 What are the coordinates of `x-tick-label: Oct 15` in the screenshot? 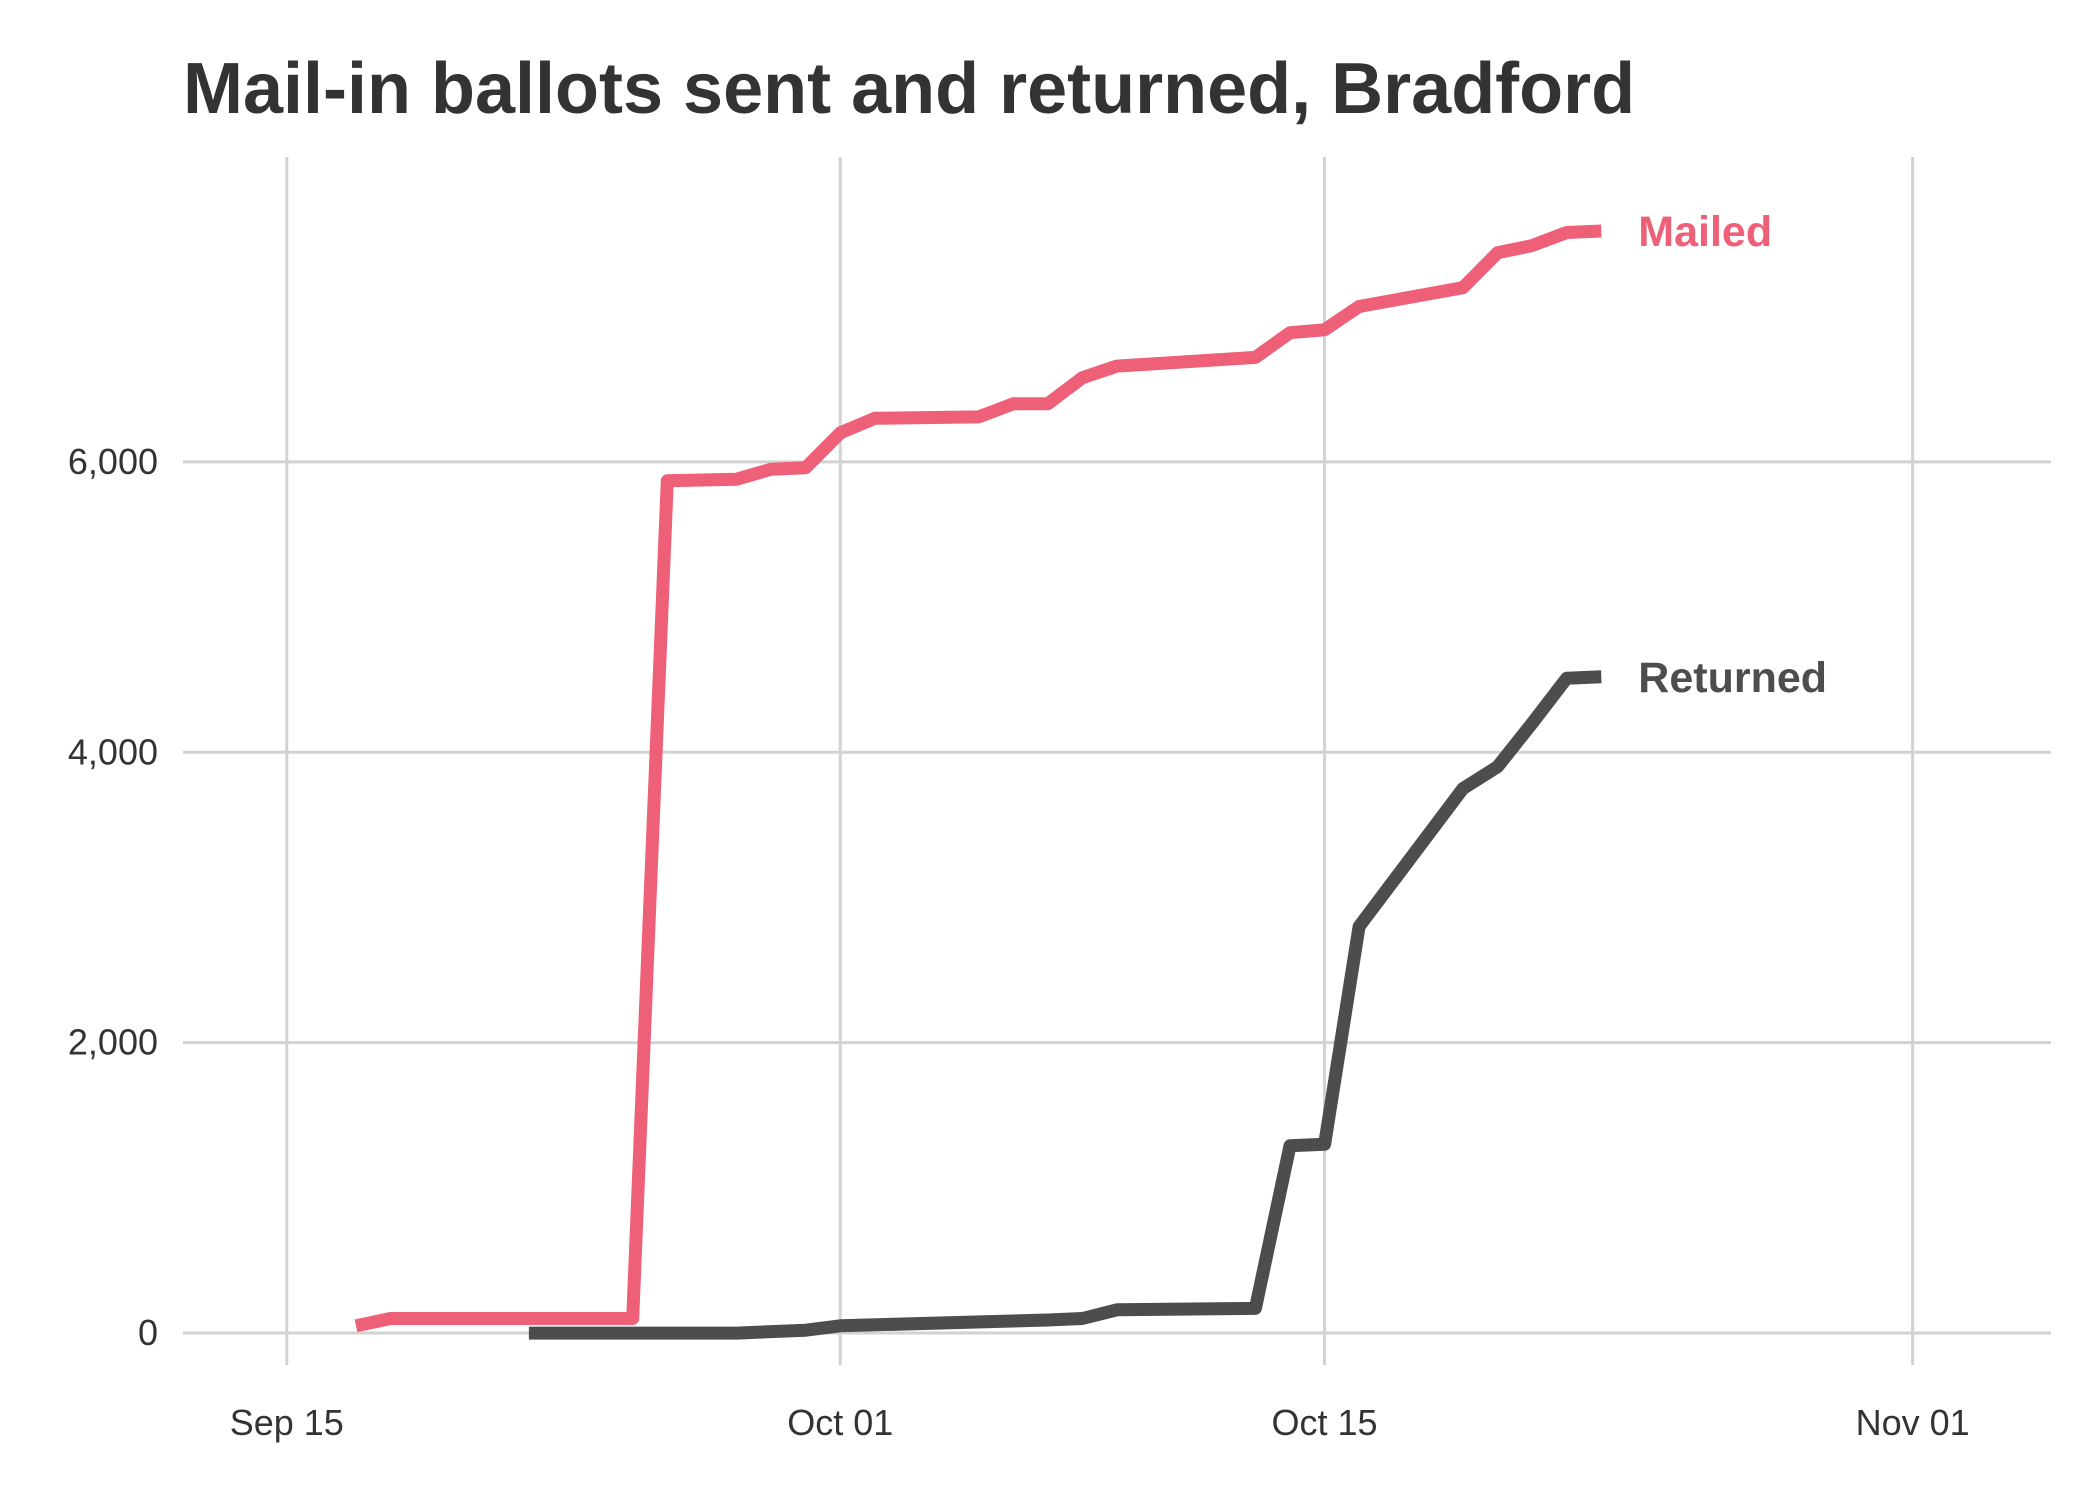 It's located at (1325, 1422).